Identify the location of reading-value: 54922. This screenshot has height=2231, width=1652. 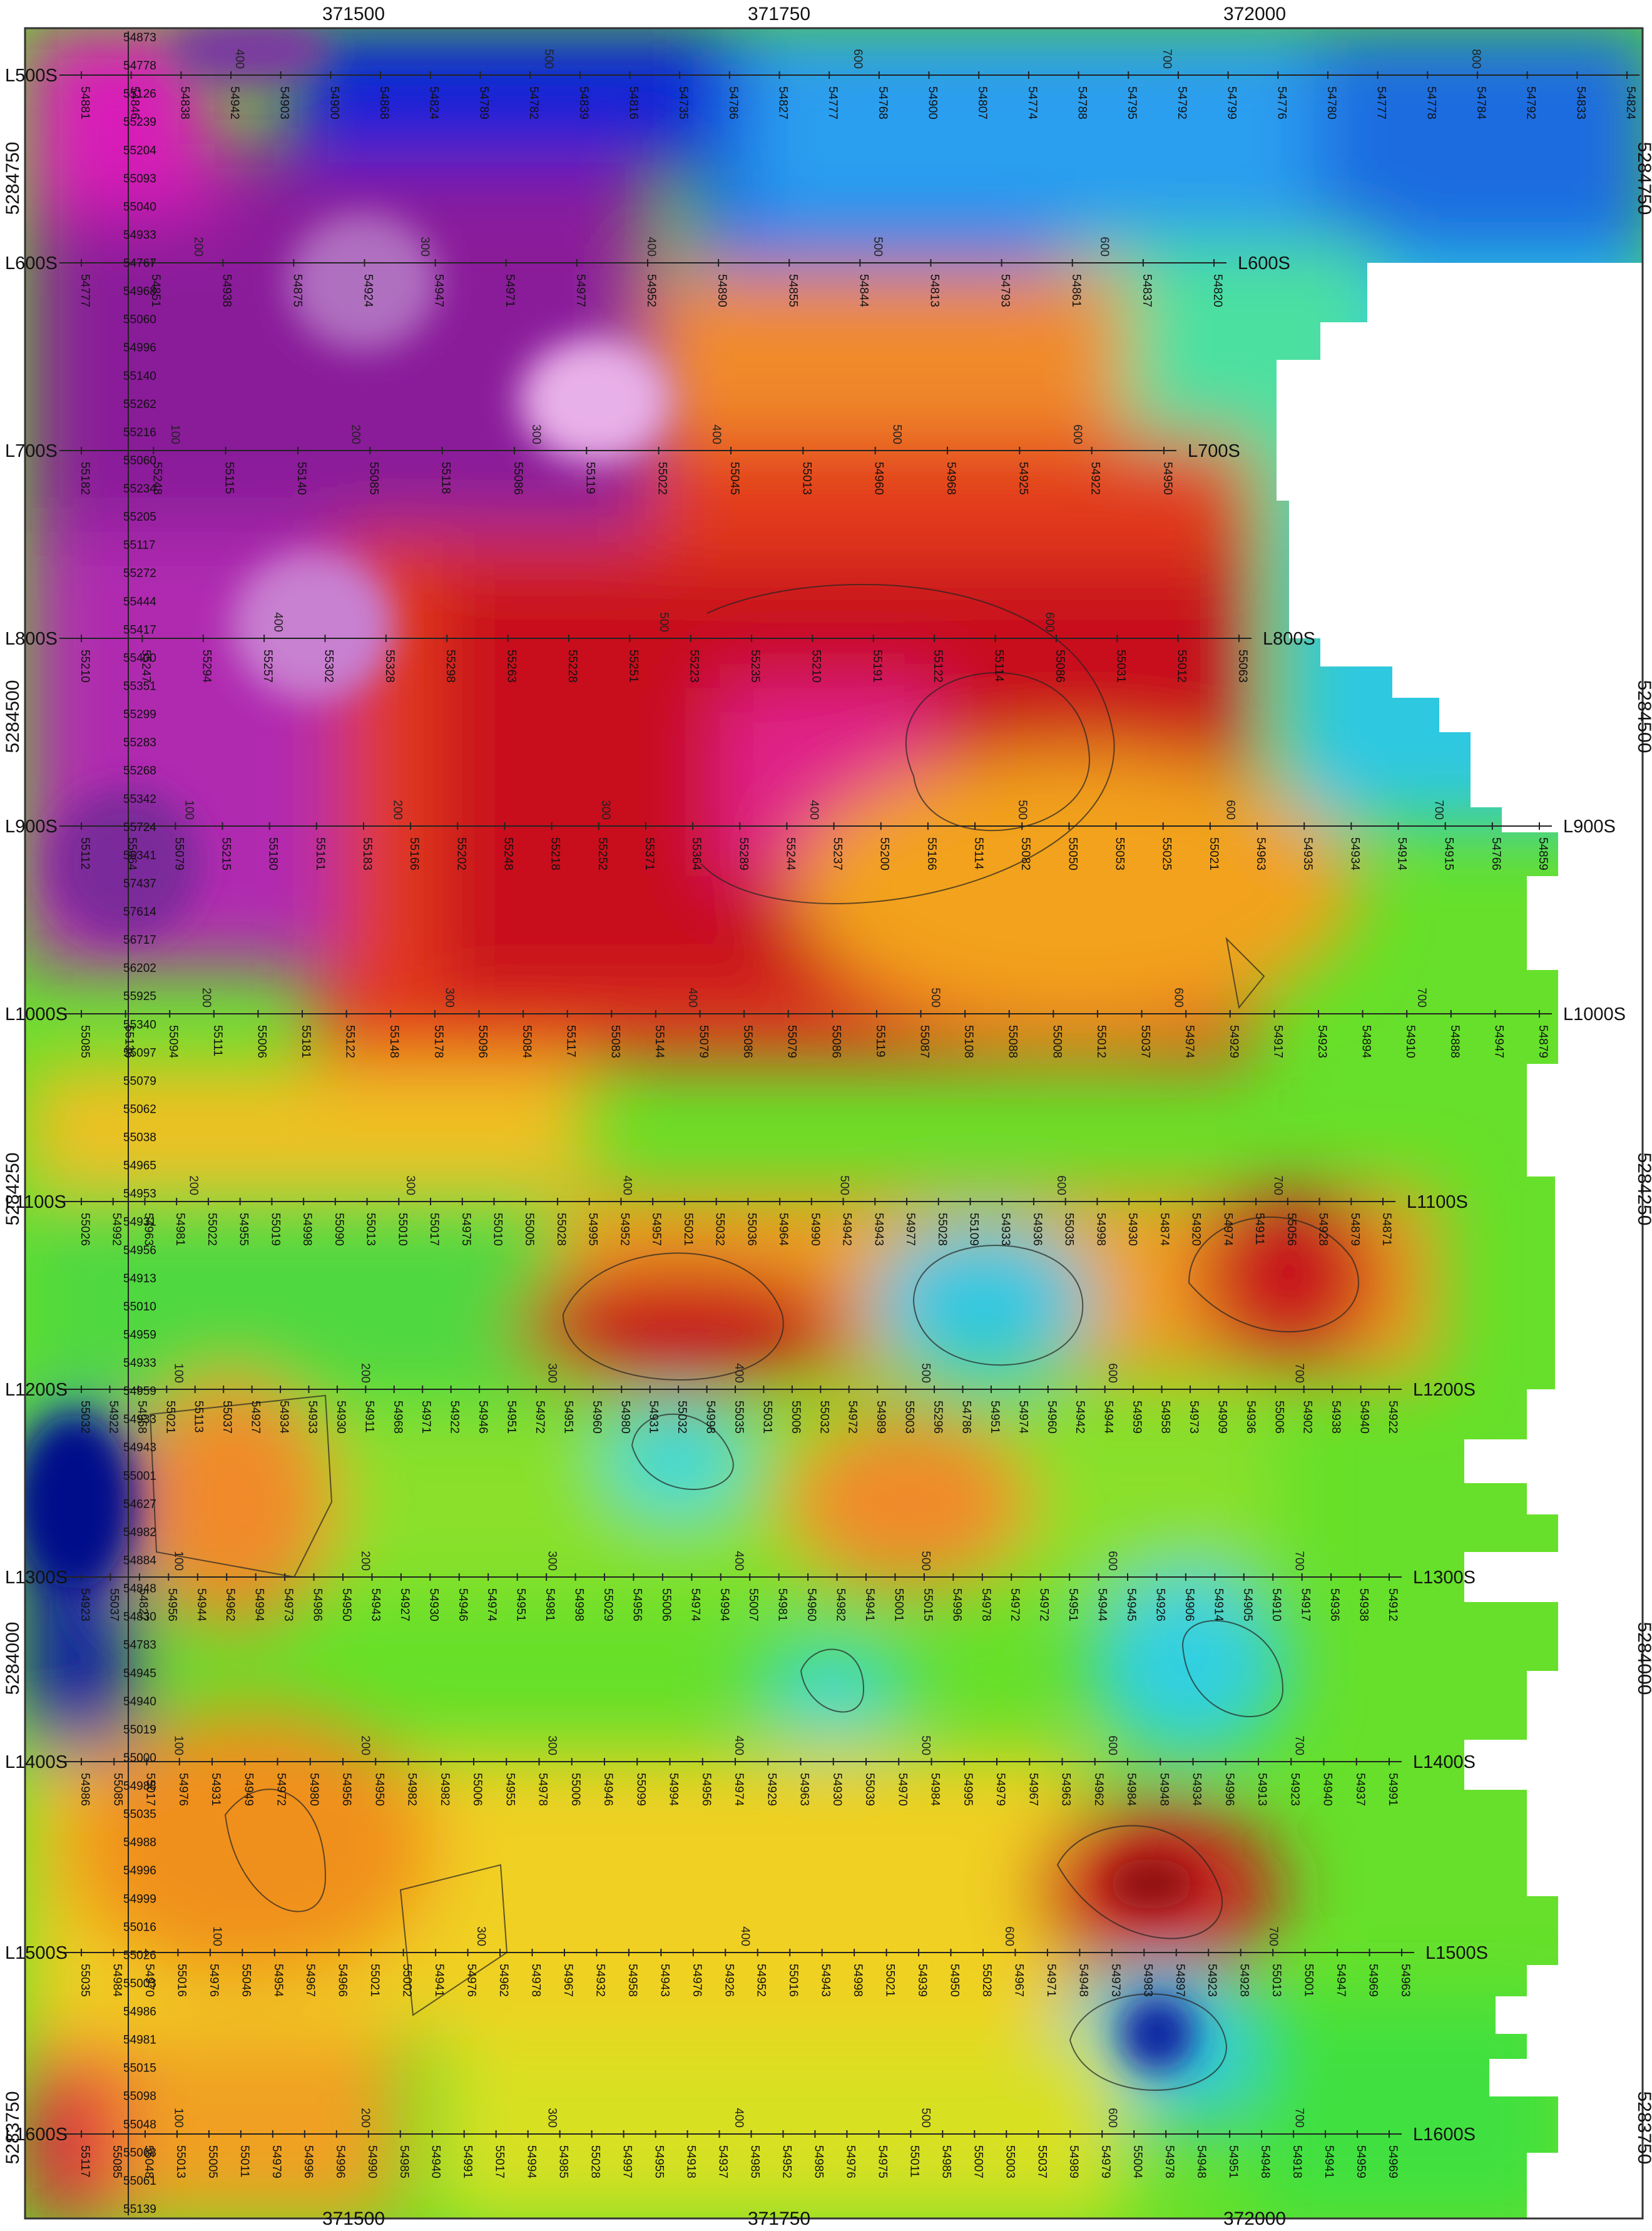
(113, 1418).